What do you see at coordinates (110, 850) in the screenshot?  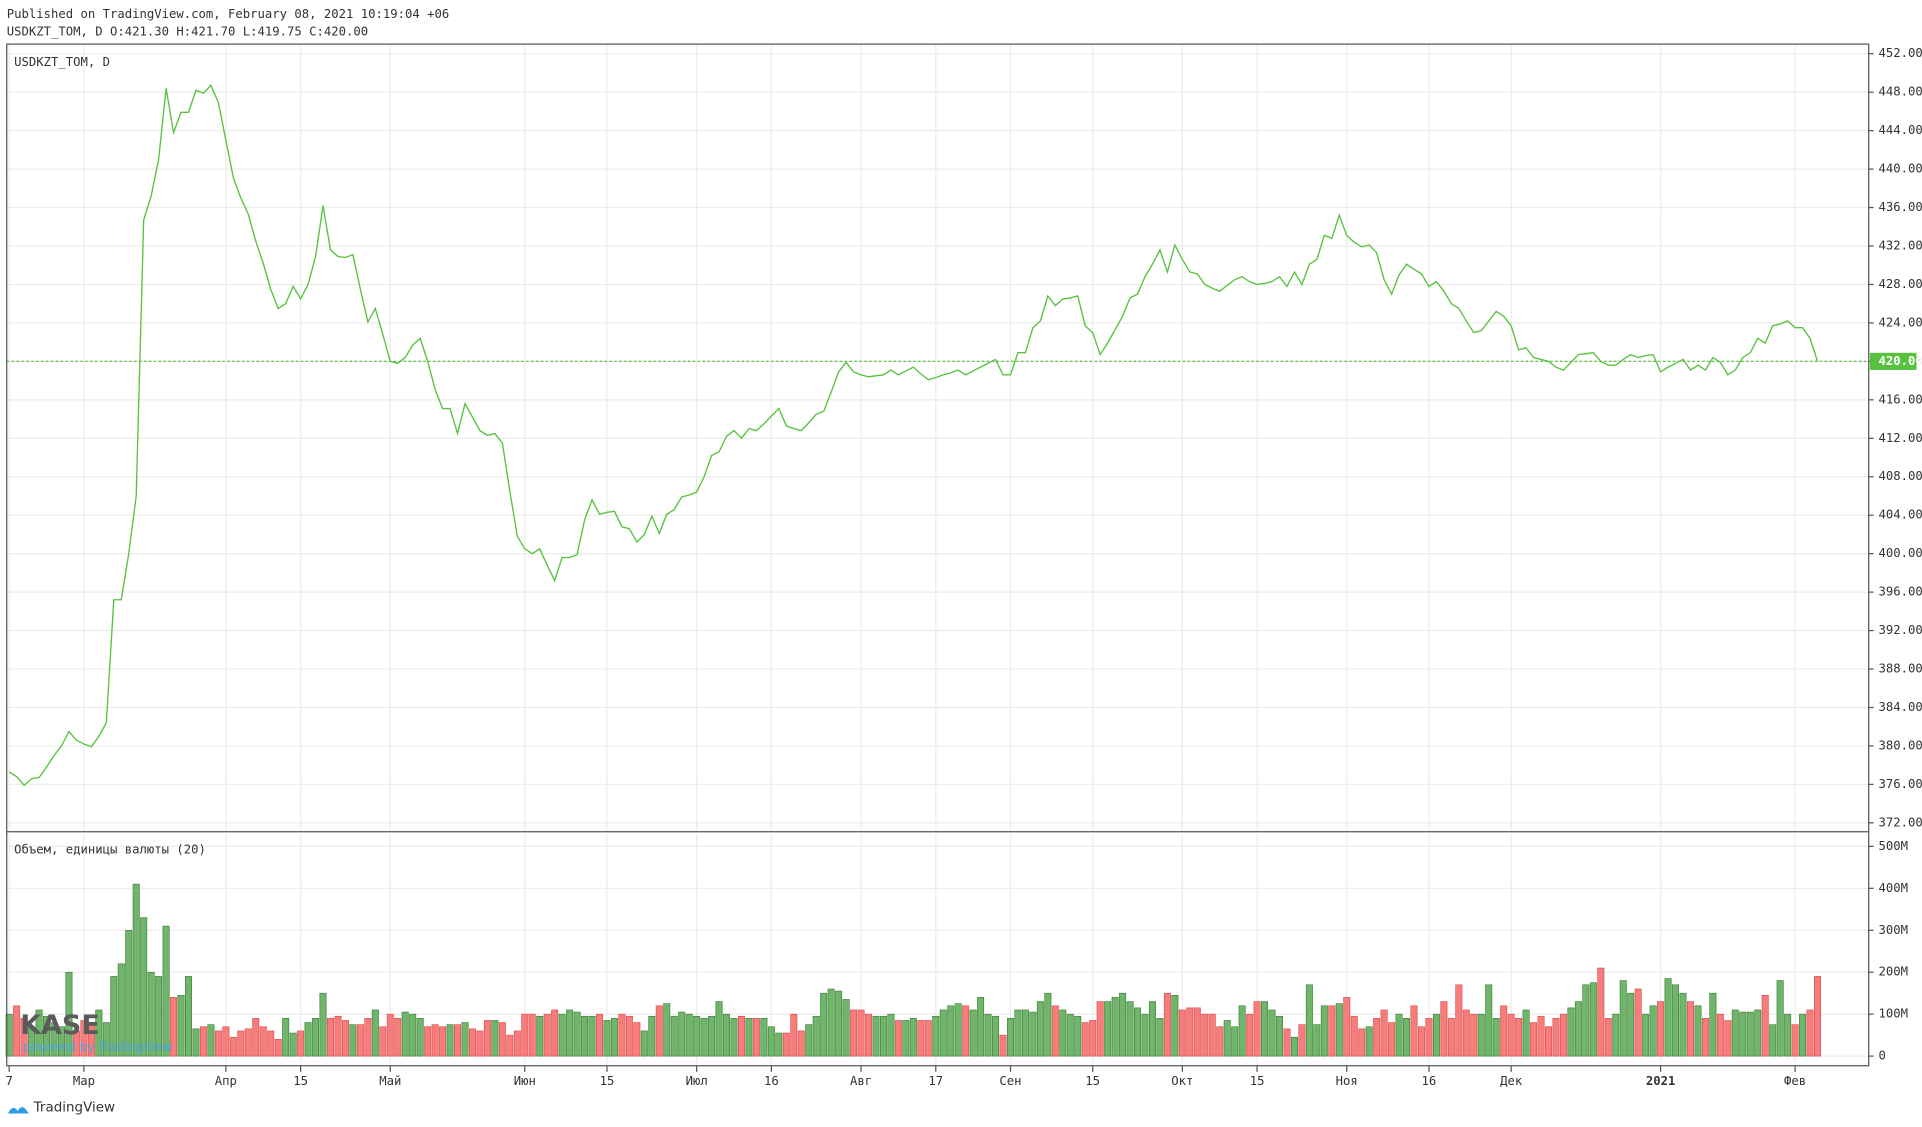 I see `volume-legend: Объем, единицы валюты (20)` at bounding box center [110, 850].